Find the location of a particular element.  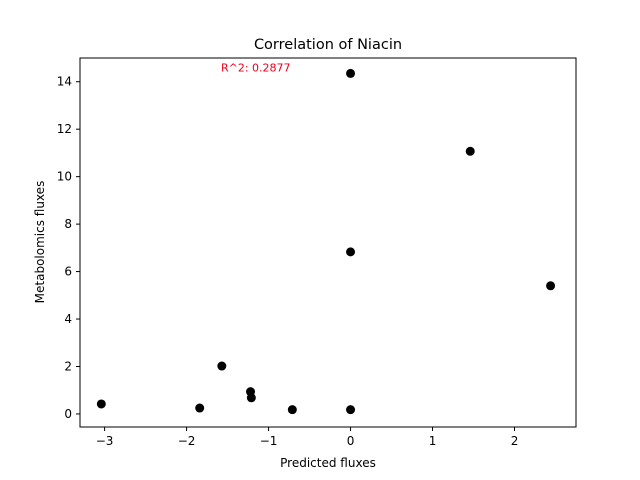

r-squared-annotation: R^2: 0.2877 is located at coordinates (256, 67).